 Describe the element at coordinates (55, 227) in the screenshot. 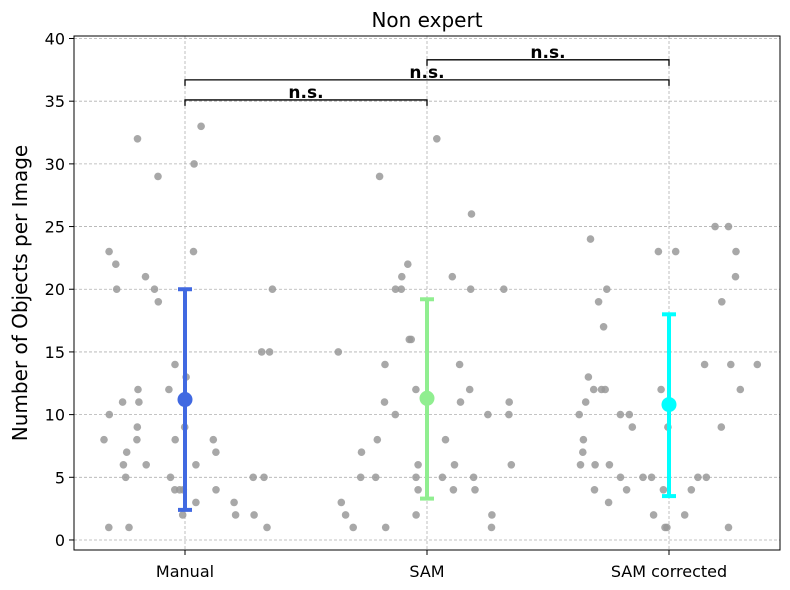

I see `y-tick-label: 25` at that location.